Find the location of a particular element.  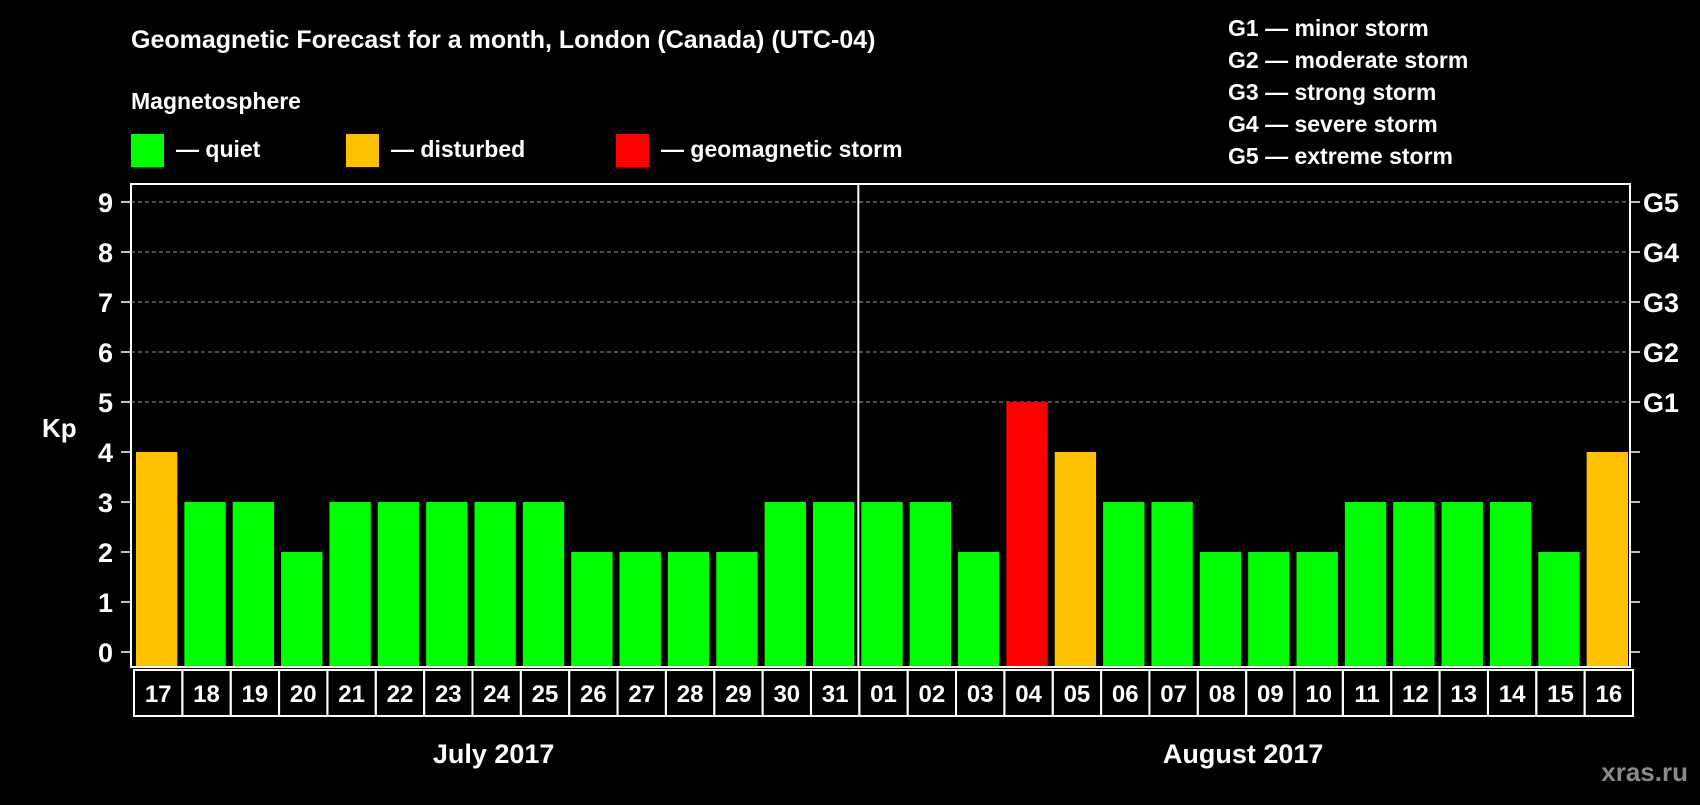

x-tick-label: 19 is located at coordinates (255, 694).